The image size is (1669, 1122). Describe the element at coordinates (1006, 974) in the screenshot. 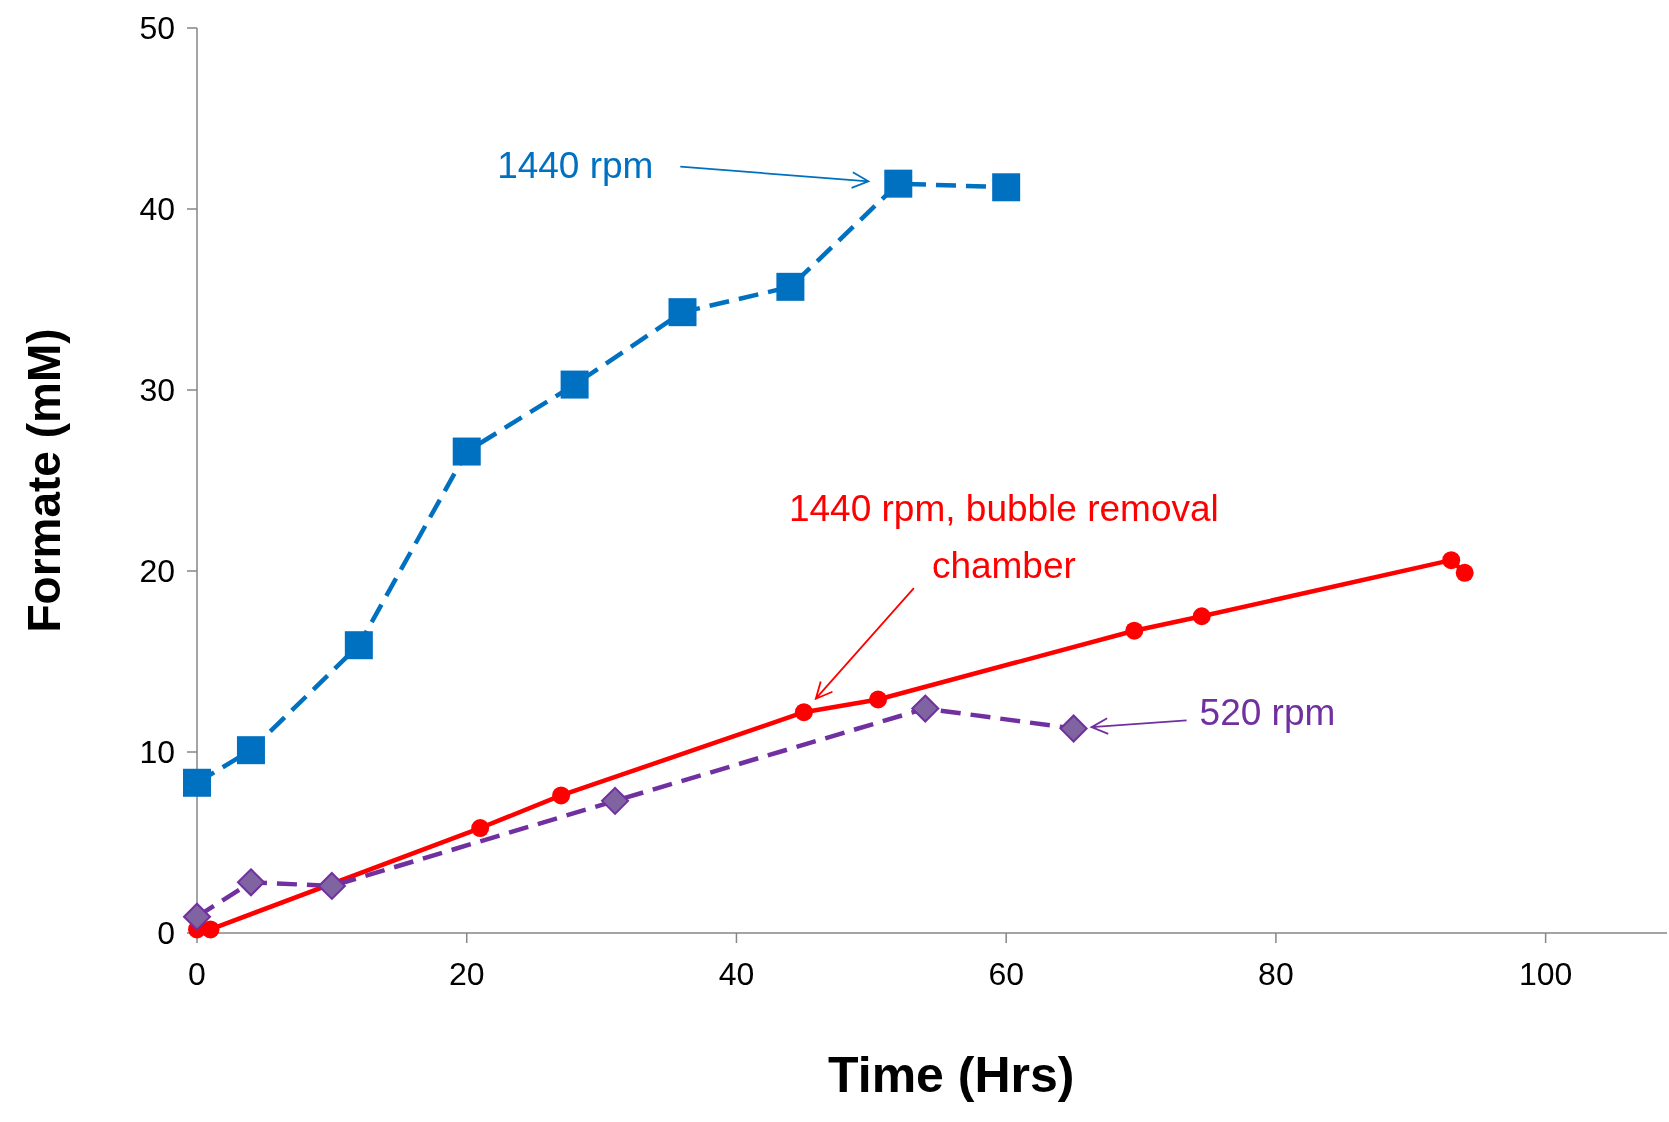

I see `x-tick-label: 60` at that location.